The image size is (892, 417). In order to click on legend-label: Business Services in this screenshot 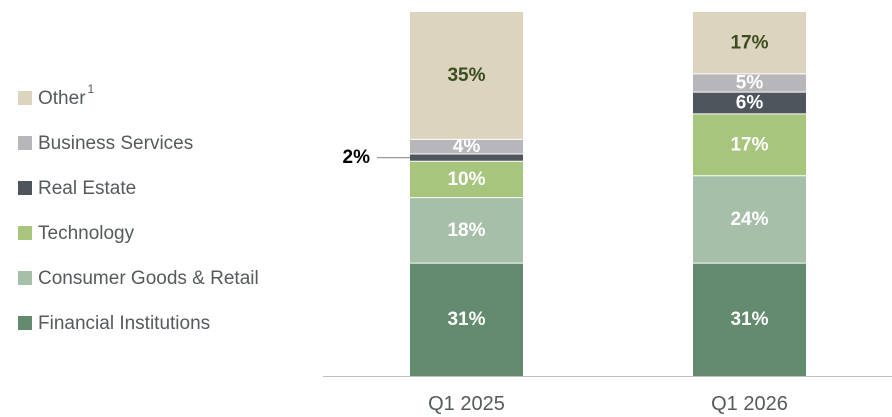, I will do `click(115, 143)`.